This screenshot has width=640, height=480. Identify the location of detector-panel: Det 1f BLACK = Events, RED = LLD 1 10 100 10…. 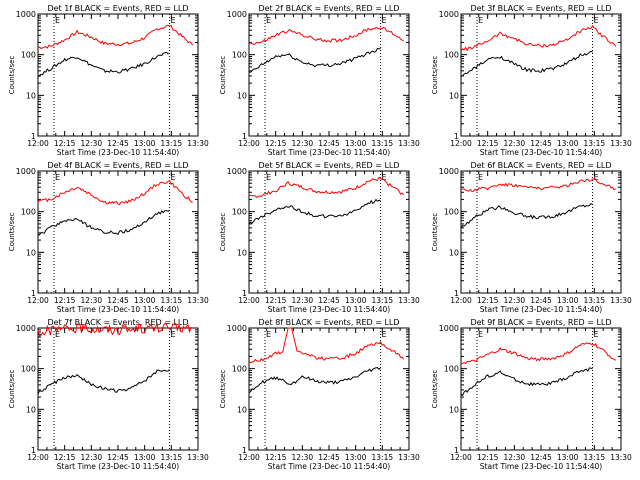
(108, 80).